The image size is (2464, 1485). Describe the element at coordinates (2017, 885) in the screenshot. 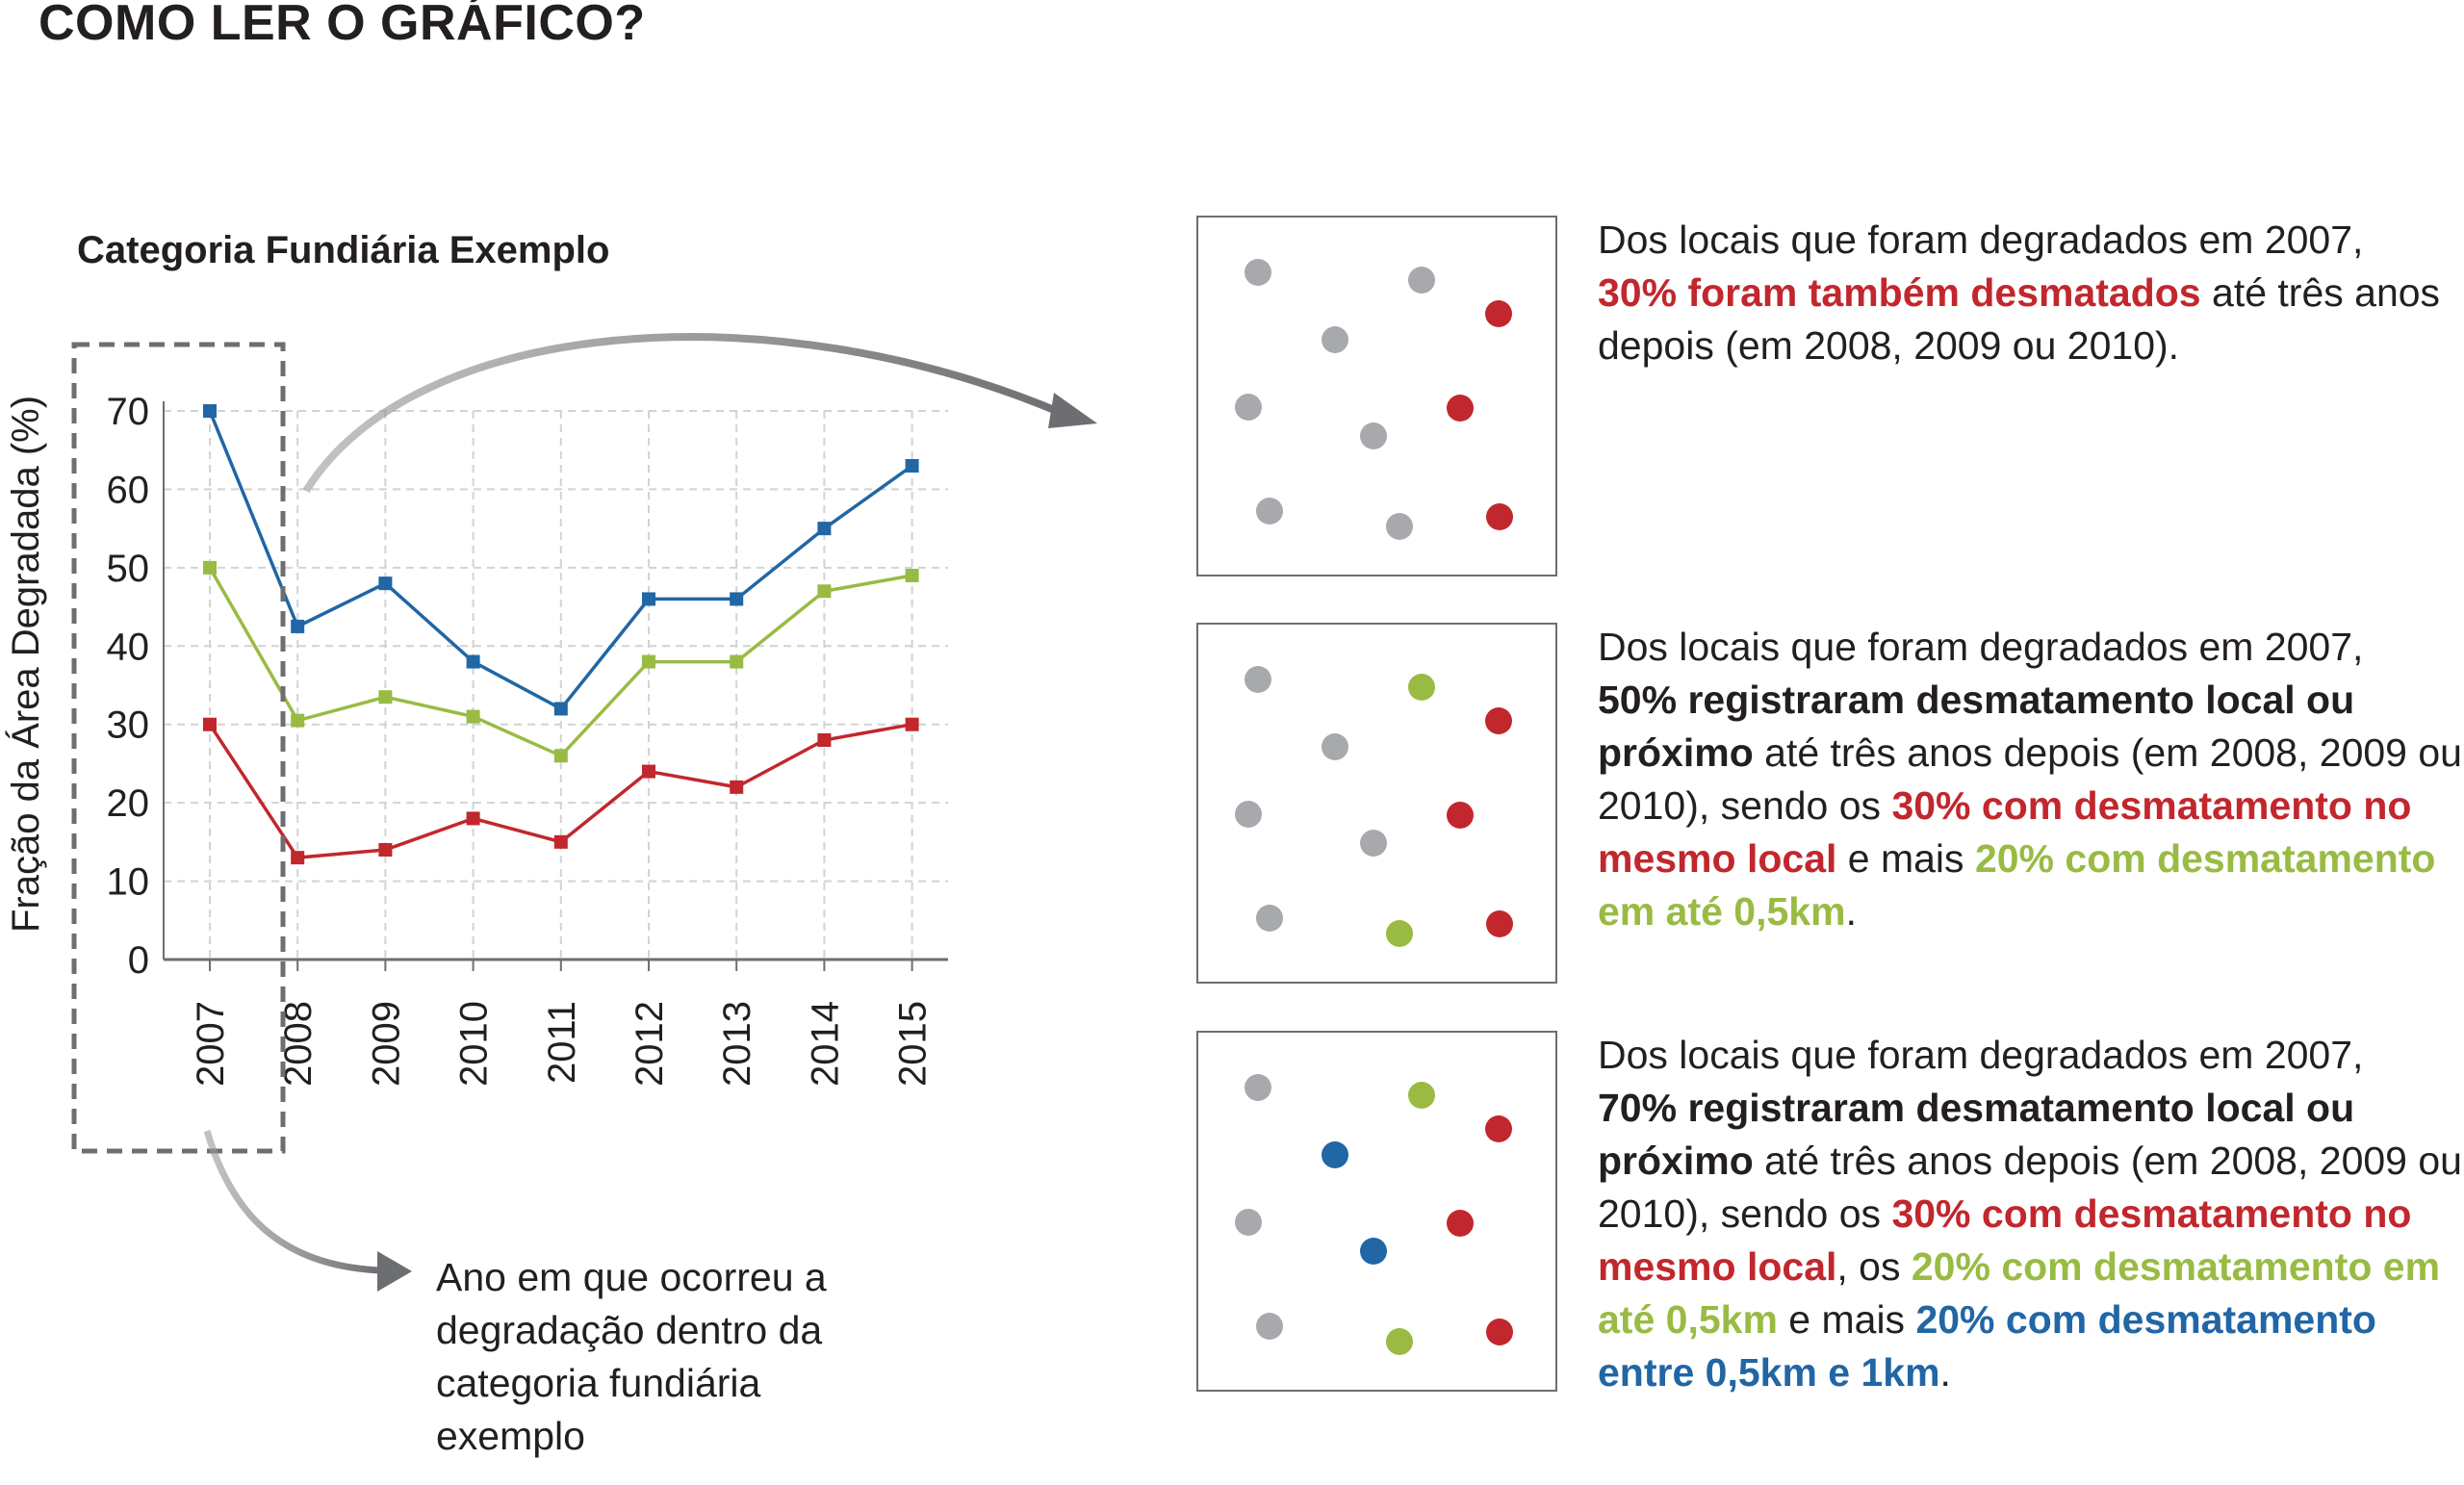

I see `panel-2-green-text: 20% com desmatamento em até 0,5km` at that location.